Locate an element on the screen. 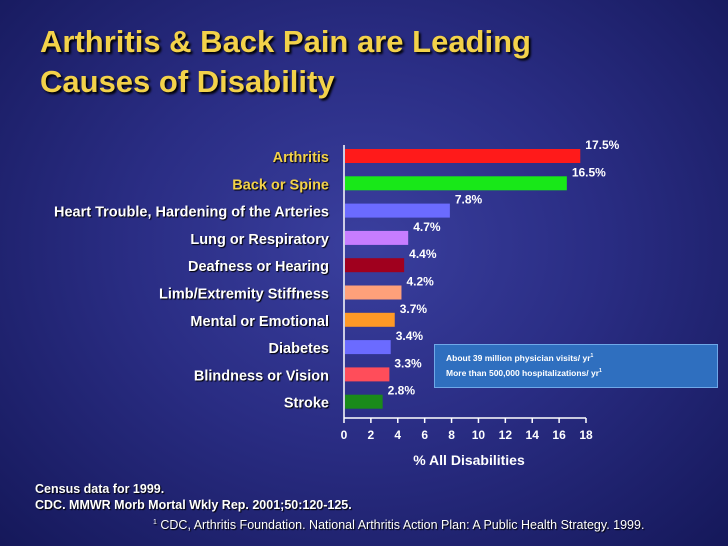 The image size is (728, 546). bar-value-label: 4.7% is located at coordinates (427, 227).